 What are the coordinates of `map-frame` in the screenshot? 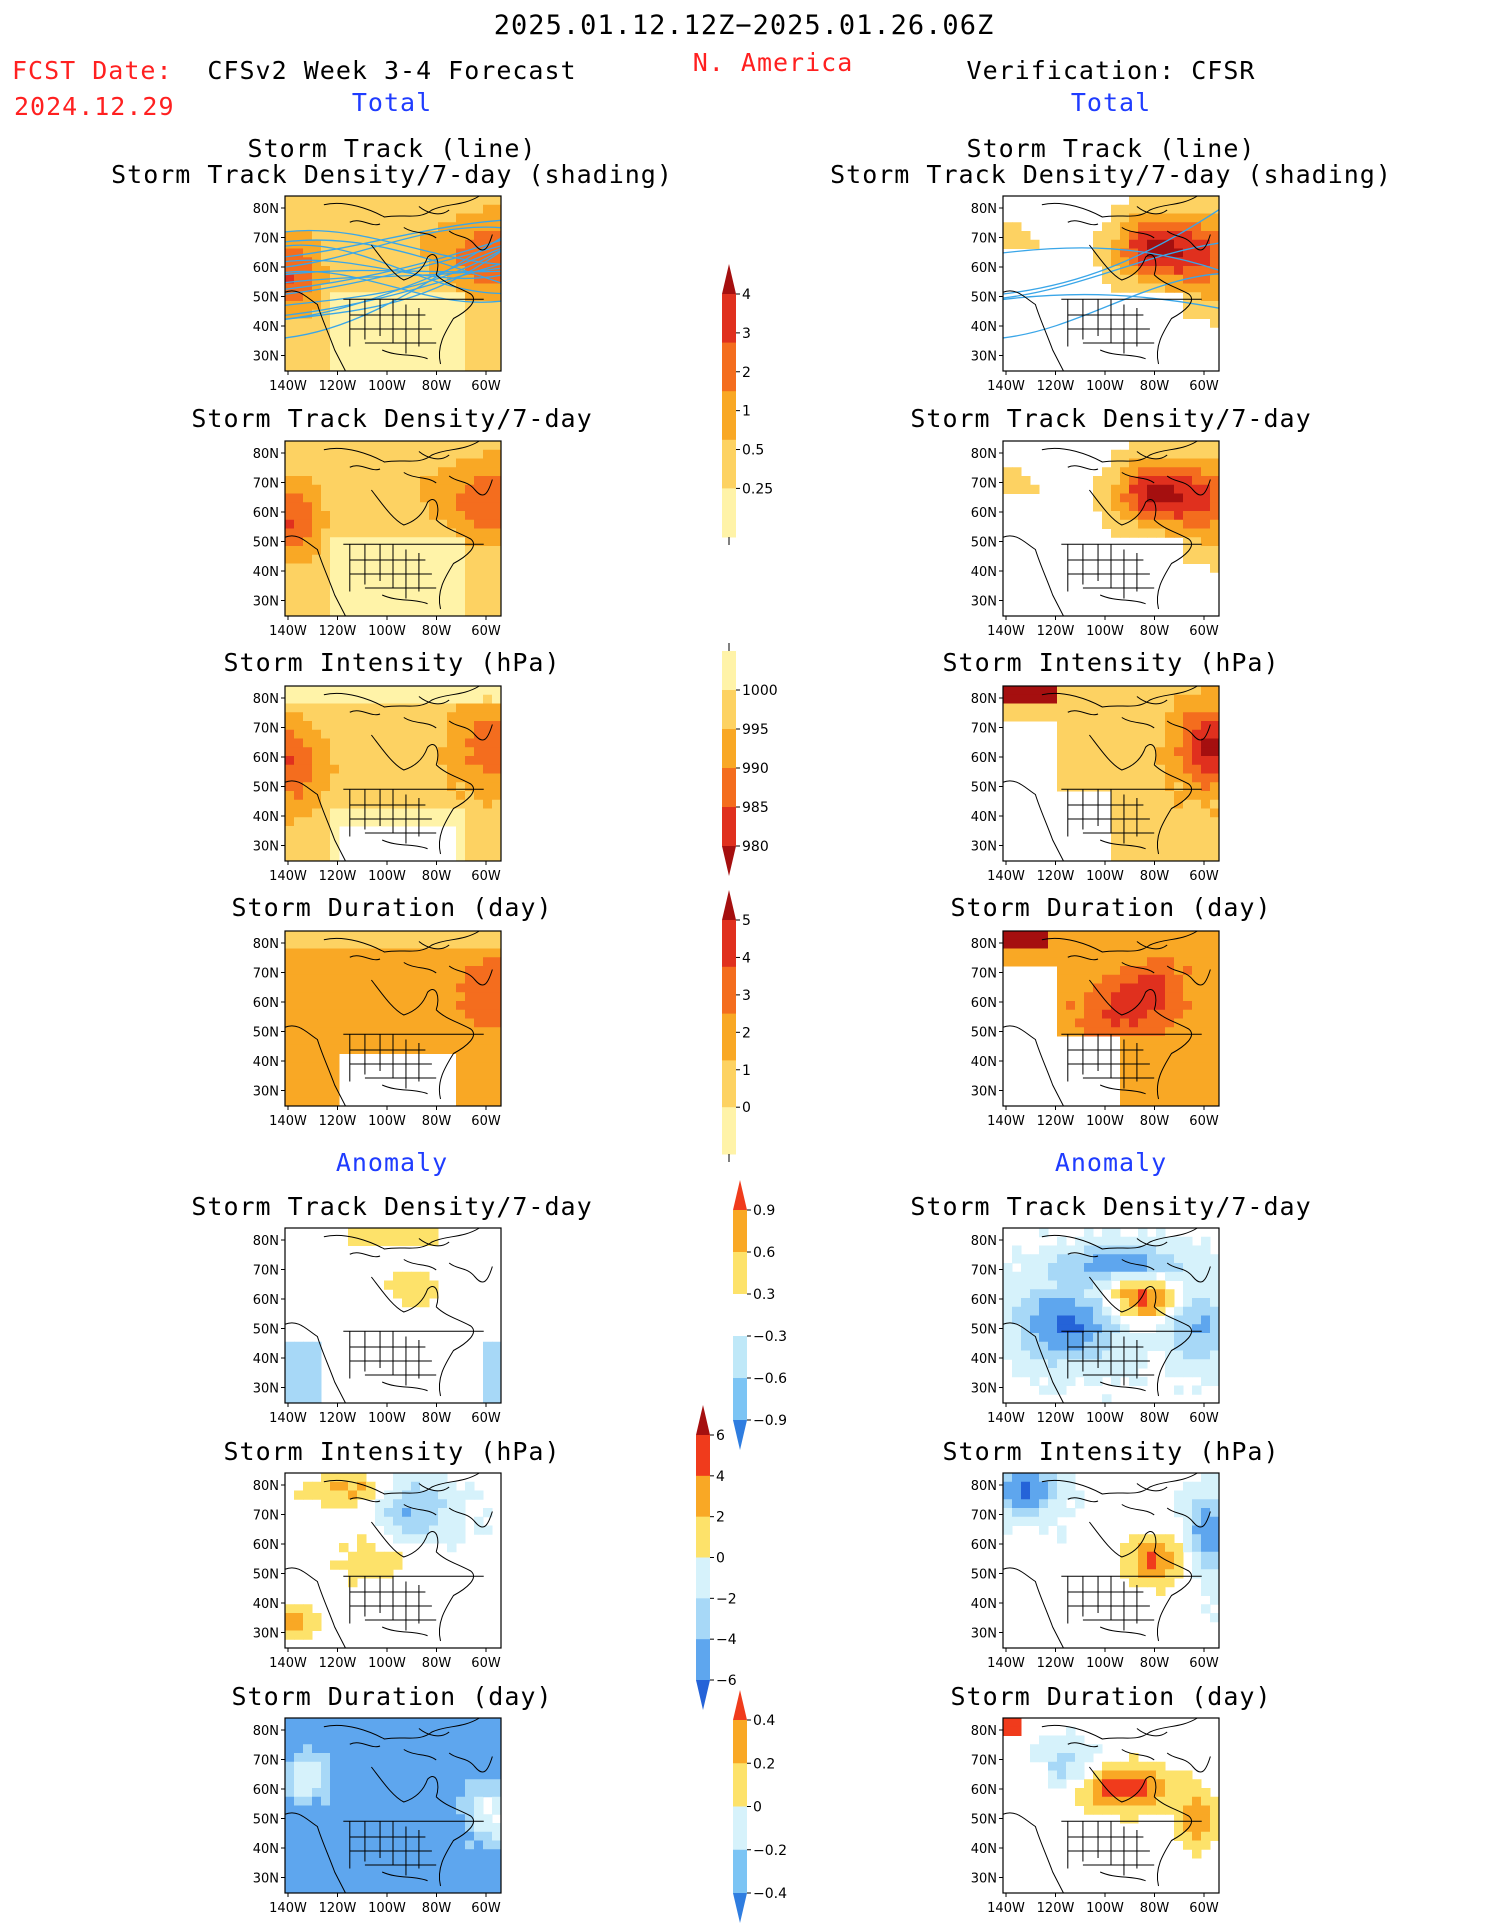 It's located at (1111, 1560).